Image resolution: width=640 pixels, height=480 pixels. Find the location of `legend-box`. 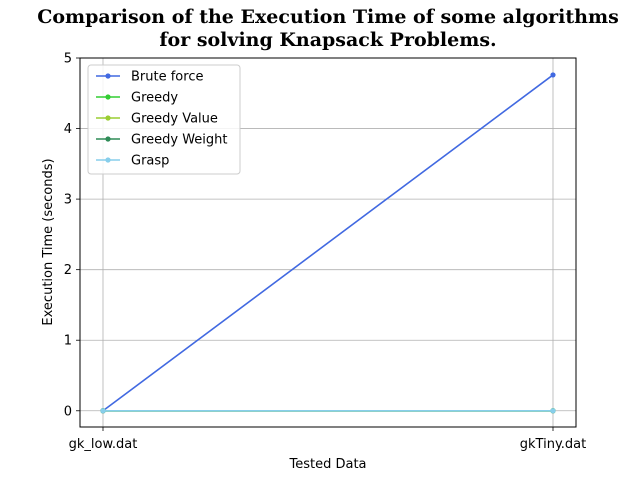

legend-box is located at coordinates (164, 119).